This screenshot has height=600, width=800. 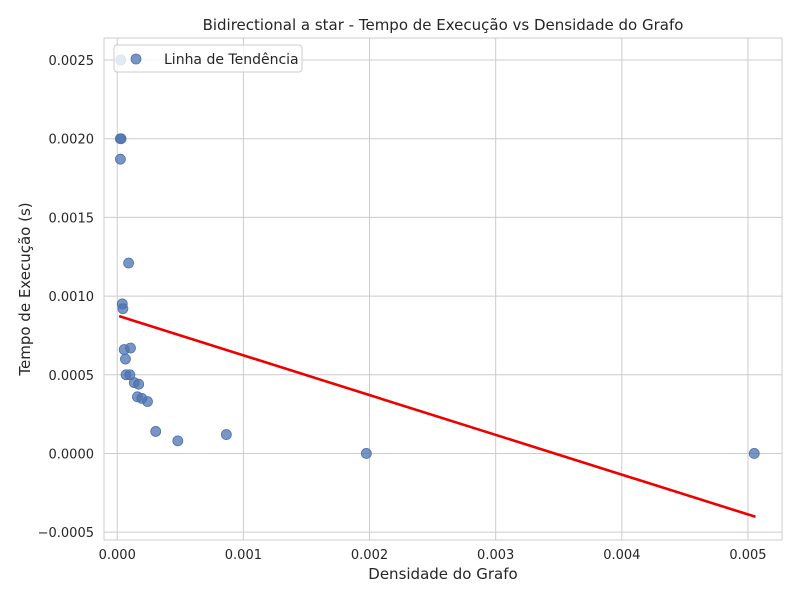 I want to click on y-tick-label: 0.0015, so click(x=72, y=218).